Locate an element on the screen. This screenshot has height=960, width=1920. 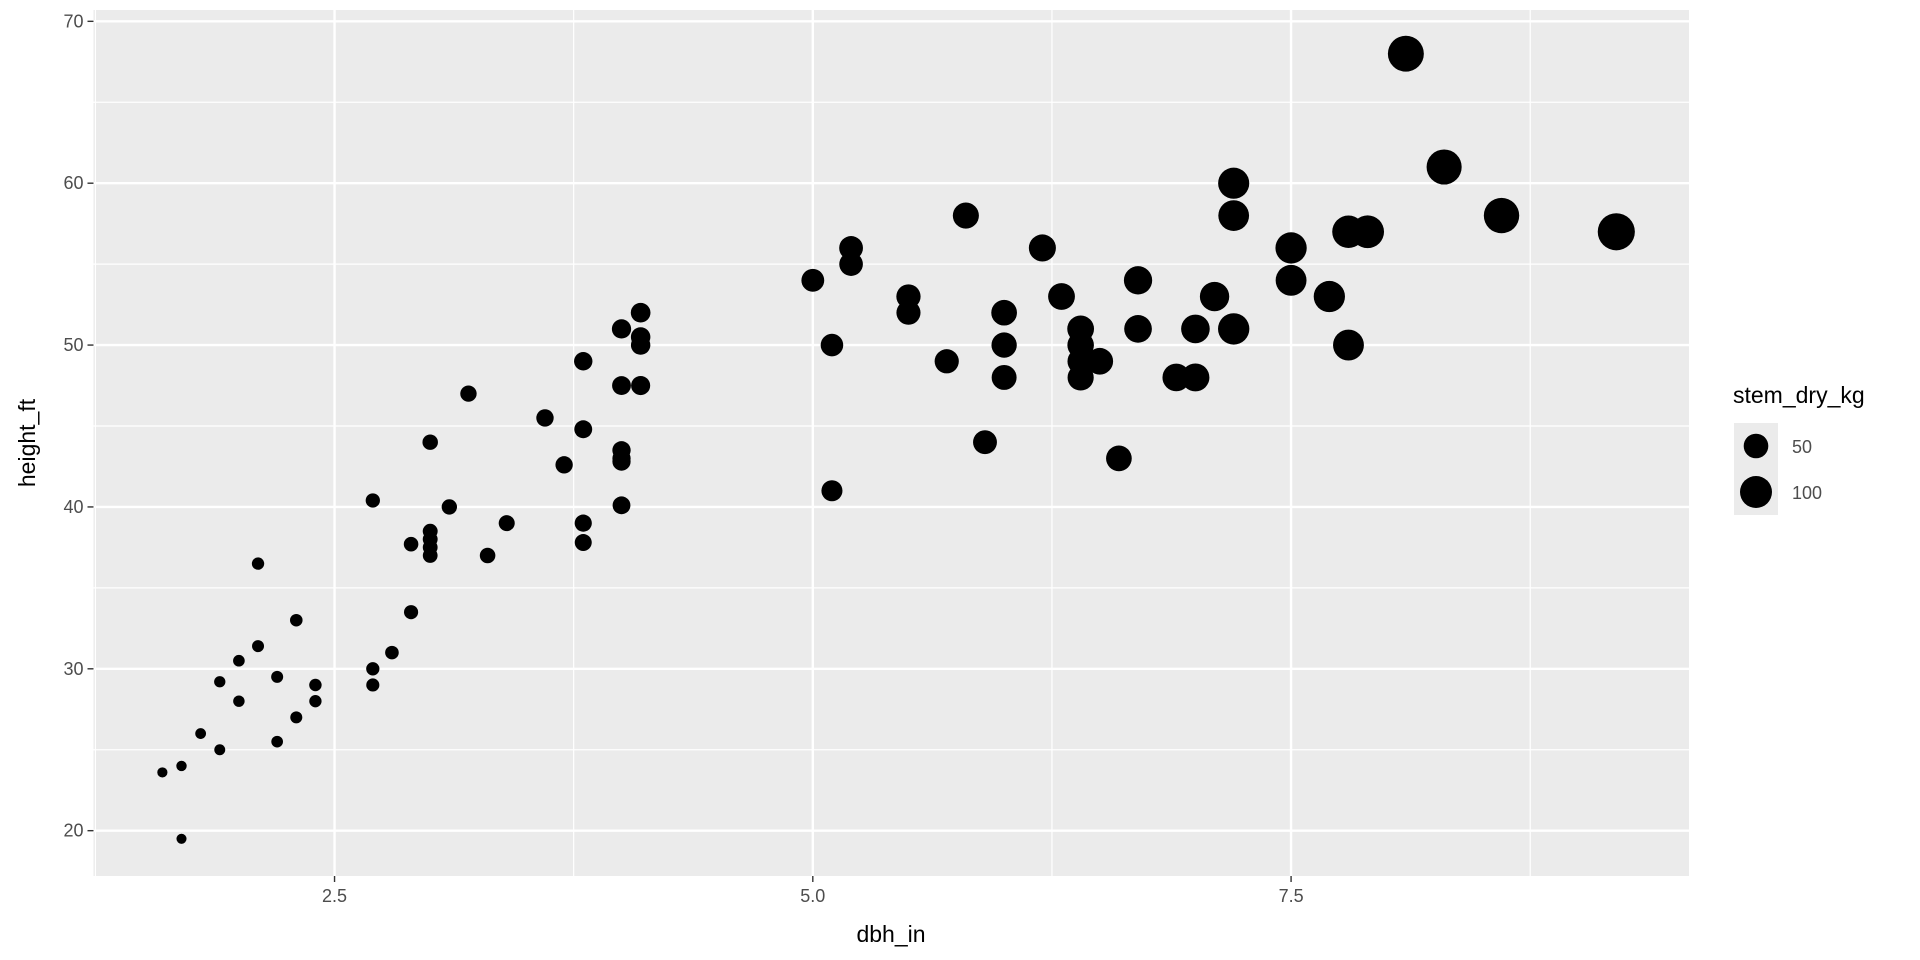
x-tick-label: 2.5 is located at coordinates (334, 896).